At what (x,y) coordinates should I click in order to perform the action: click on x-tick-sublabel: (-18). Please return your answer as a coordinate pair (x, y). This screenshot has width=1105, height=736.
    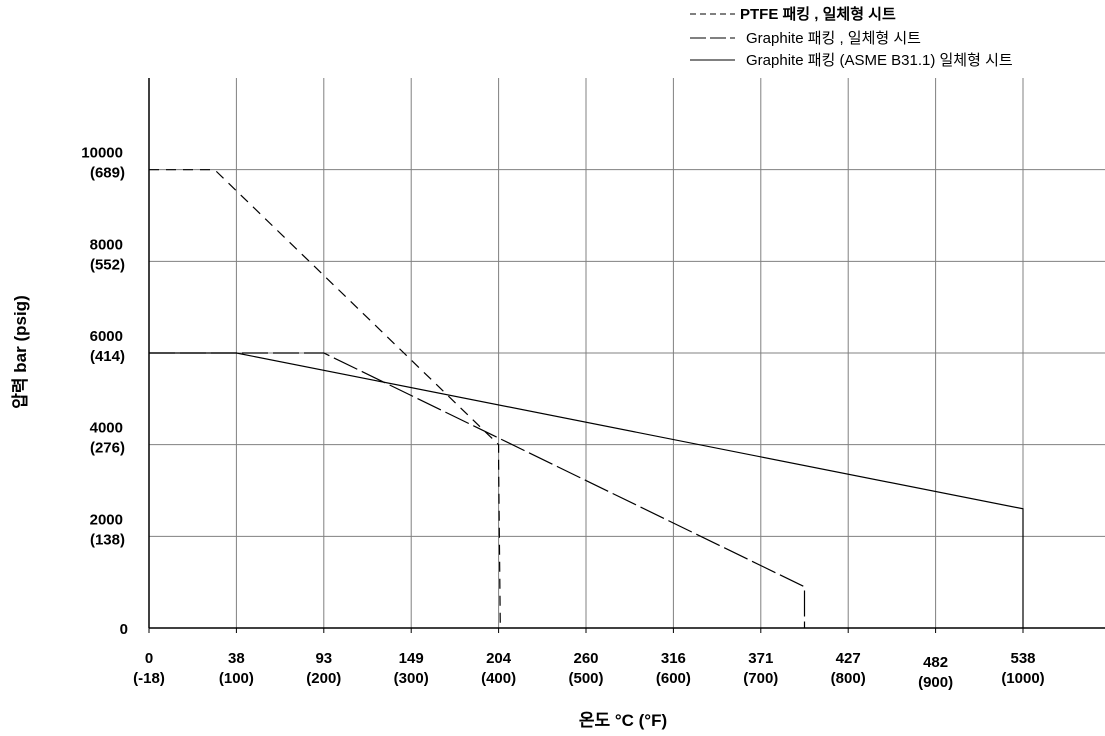
    Looking at the image, I should click on (149, 678).